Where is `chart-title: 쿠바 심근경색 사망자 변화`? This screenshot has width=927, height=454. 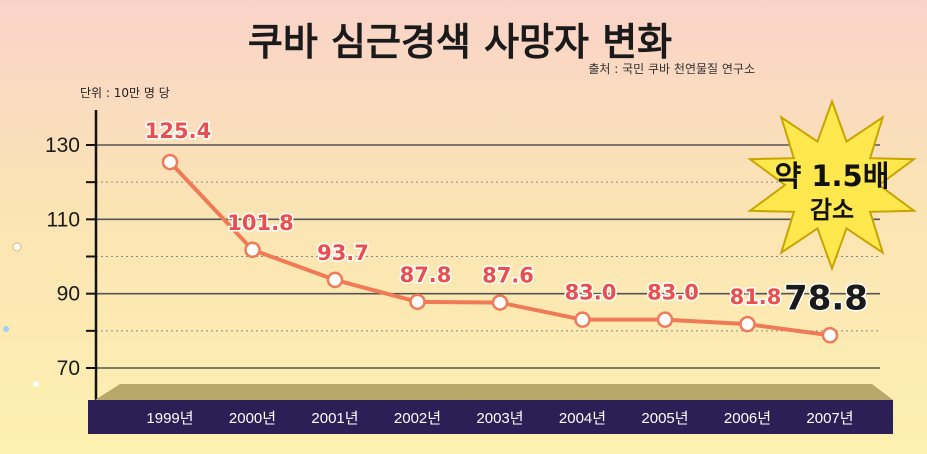 chart-title: 쿠바 심근경색 사망자 변화 is located at coordinates (460, 42).